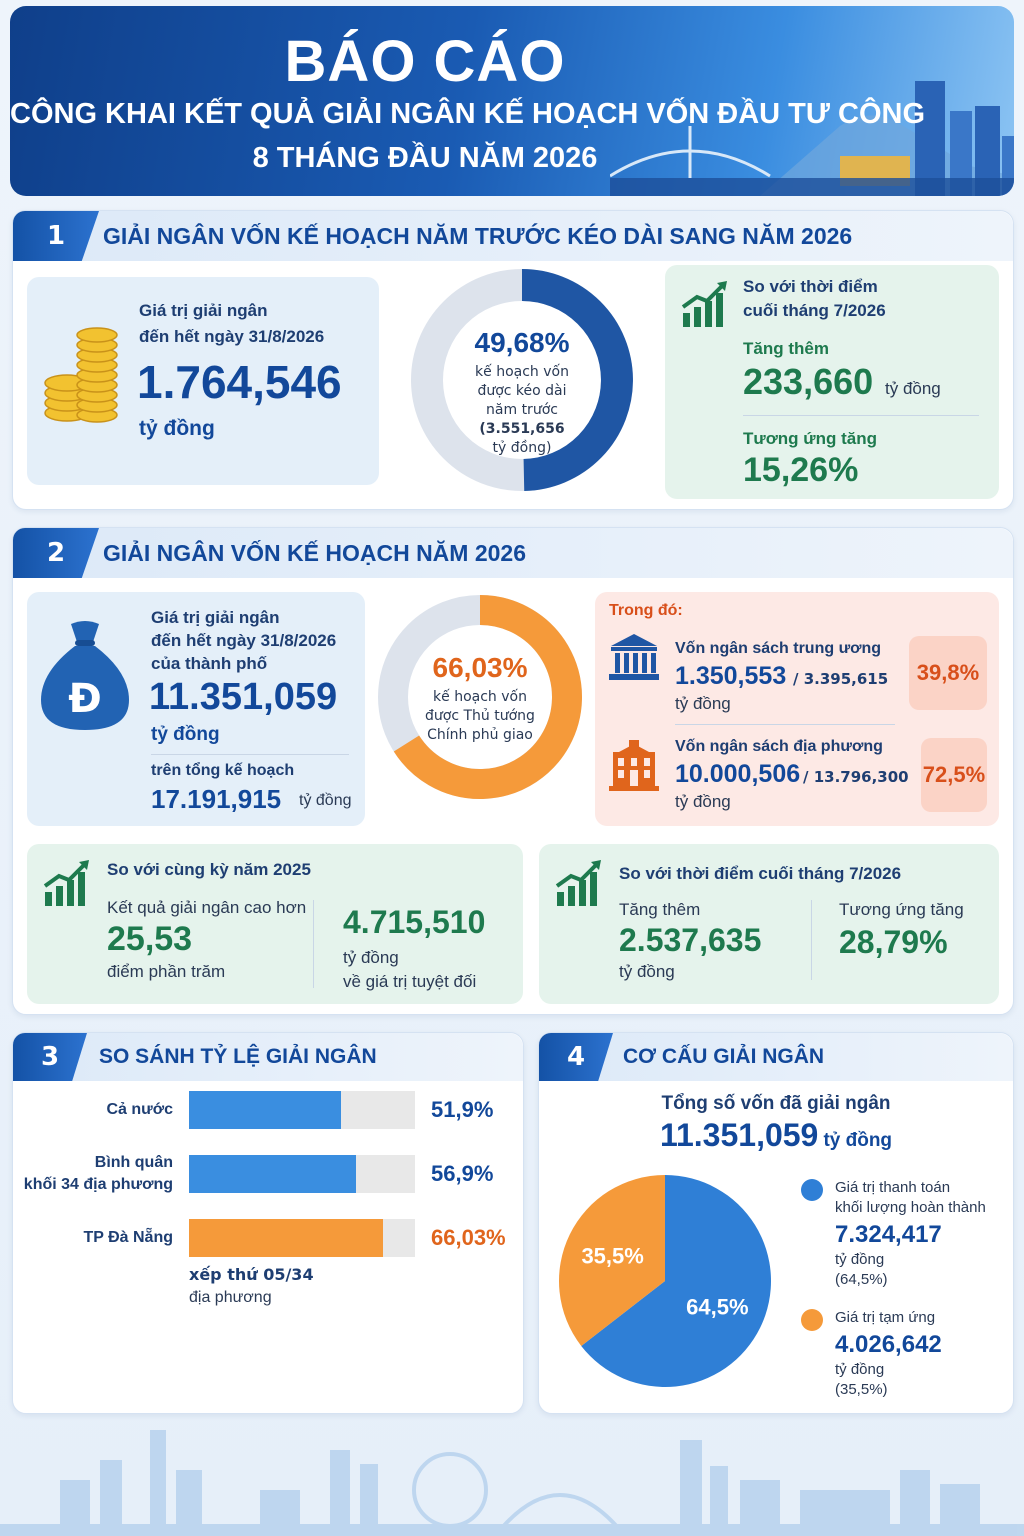 This screenshot has height=1536, width=1024. What do you see at coordinates (425, 158) in the screenshot?
I see `header-subtitle-2: 8 THÁNG ĐẦU NĂM 2026` at bounding box center [425, 158].